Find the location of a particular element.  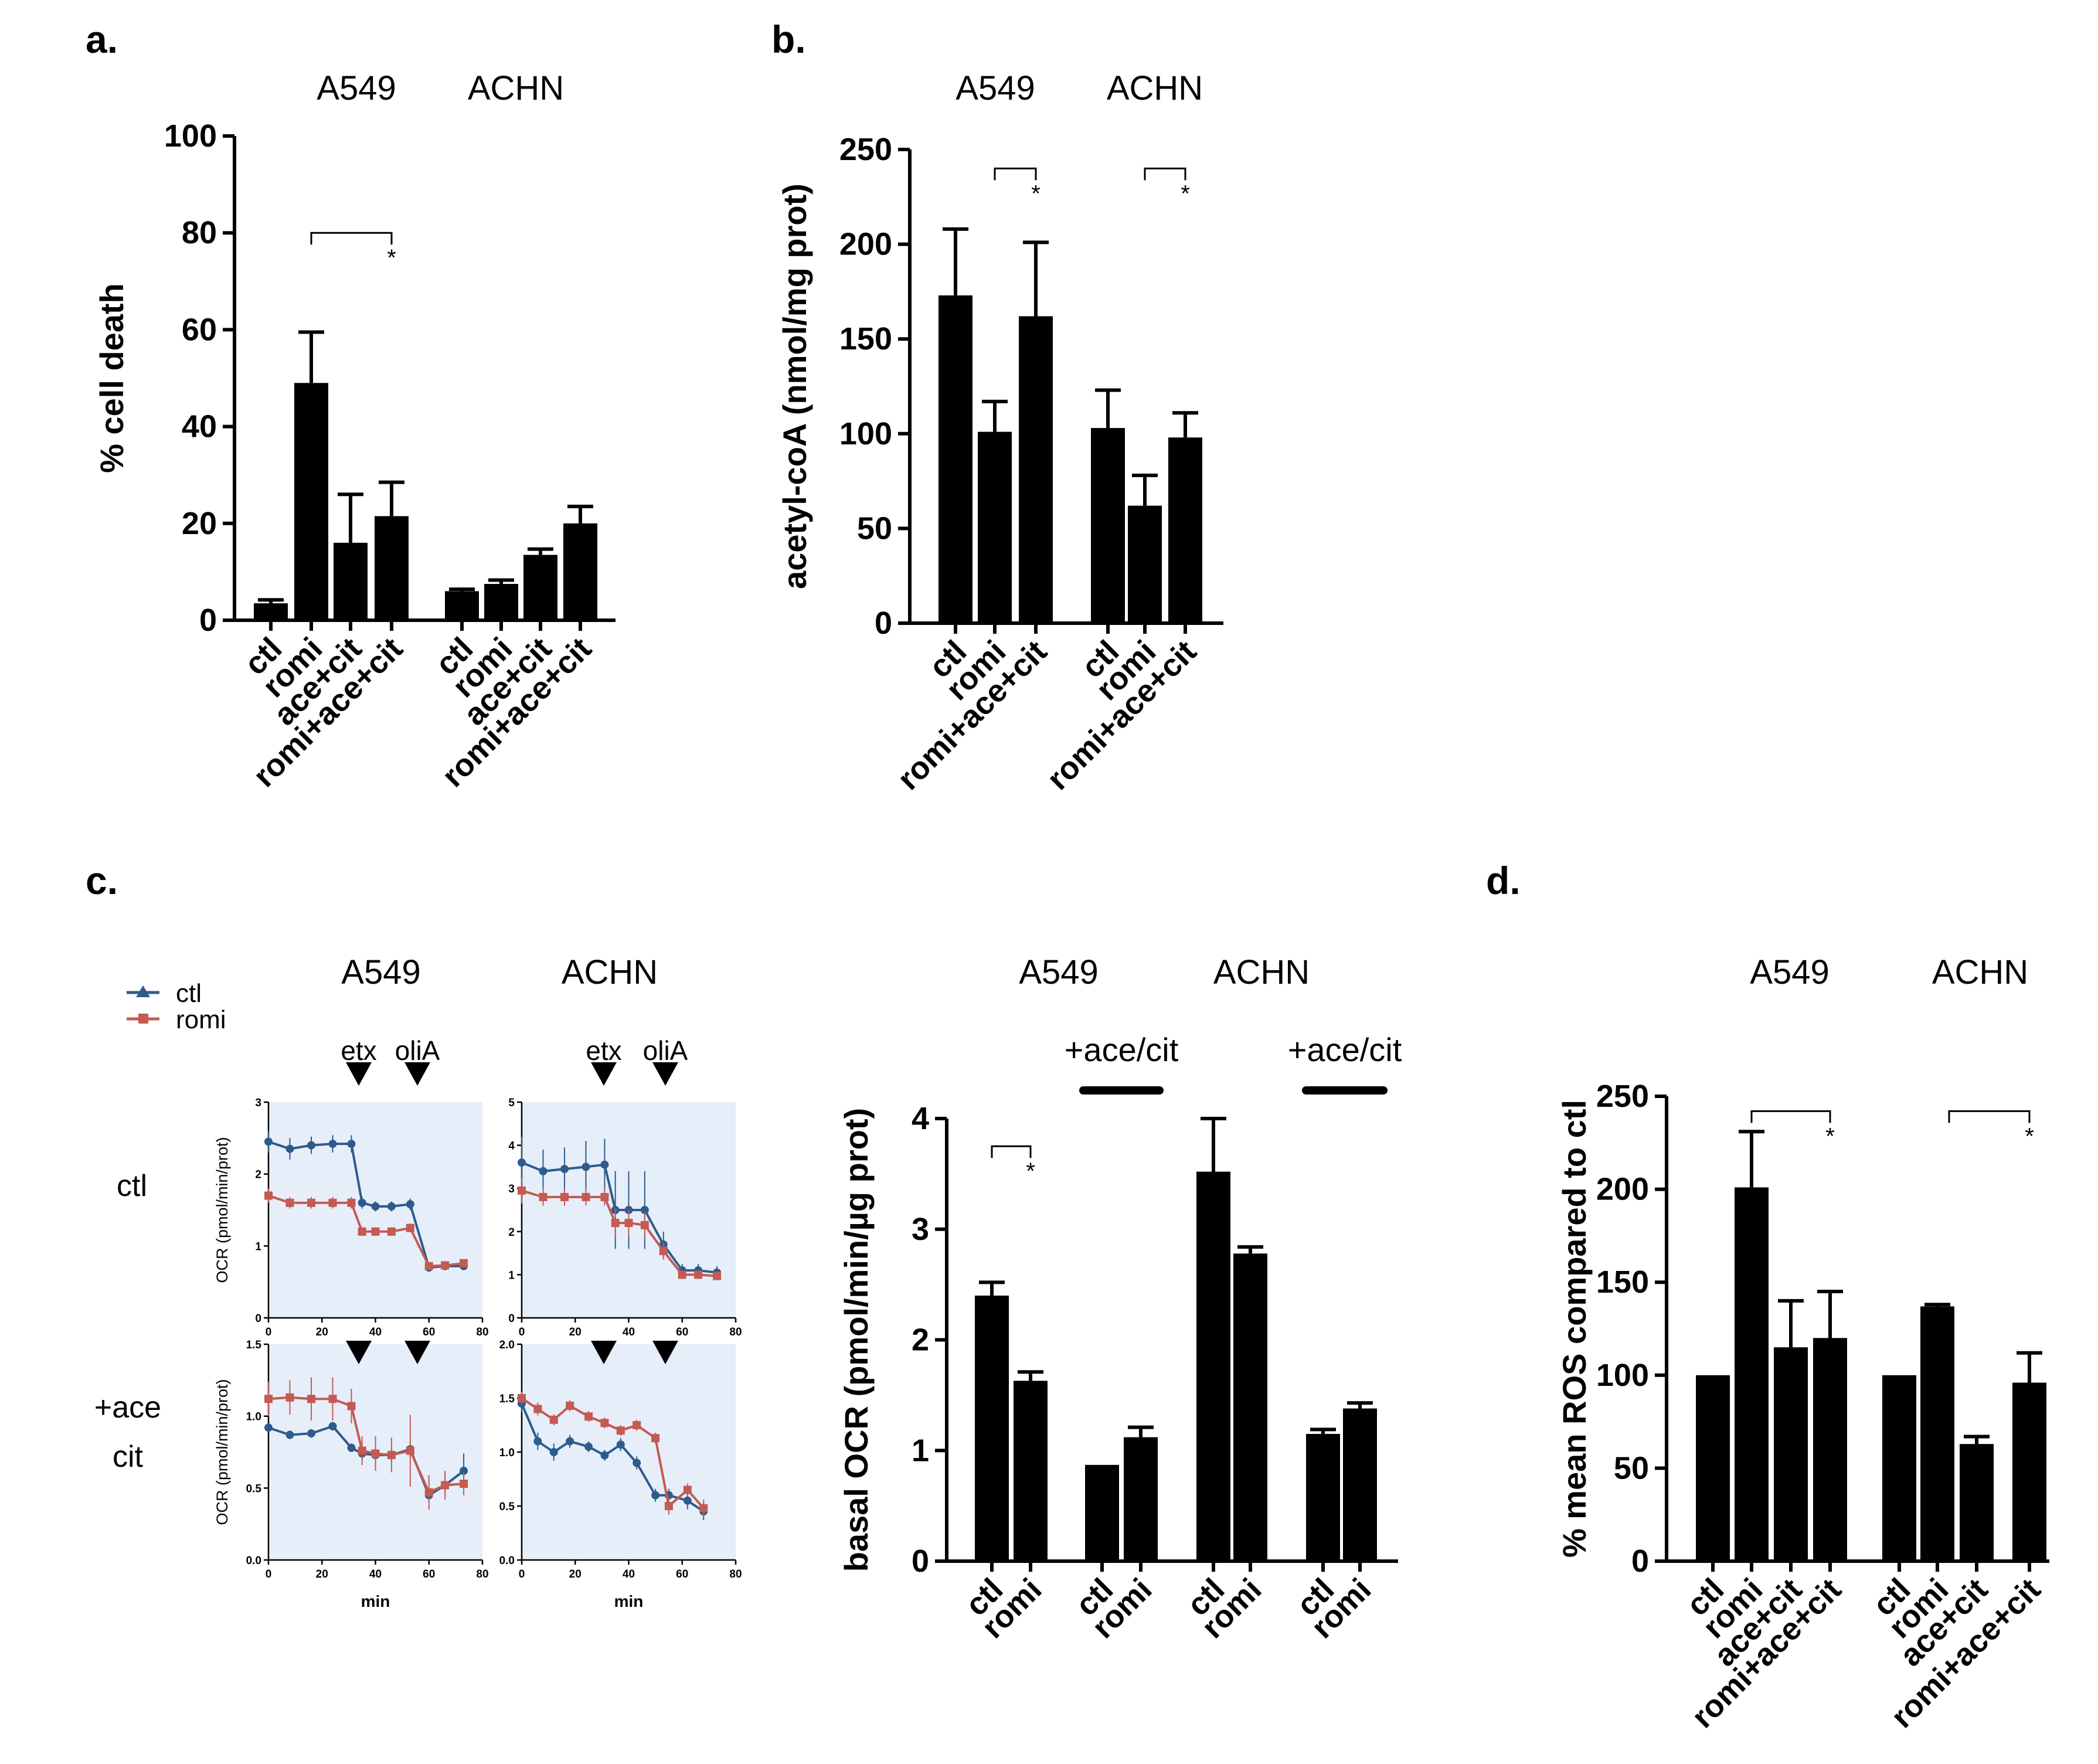

legend-label-ctl: ctl is located at coordinates (189, 994).